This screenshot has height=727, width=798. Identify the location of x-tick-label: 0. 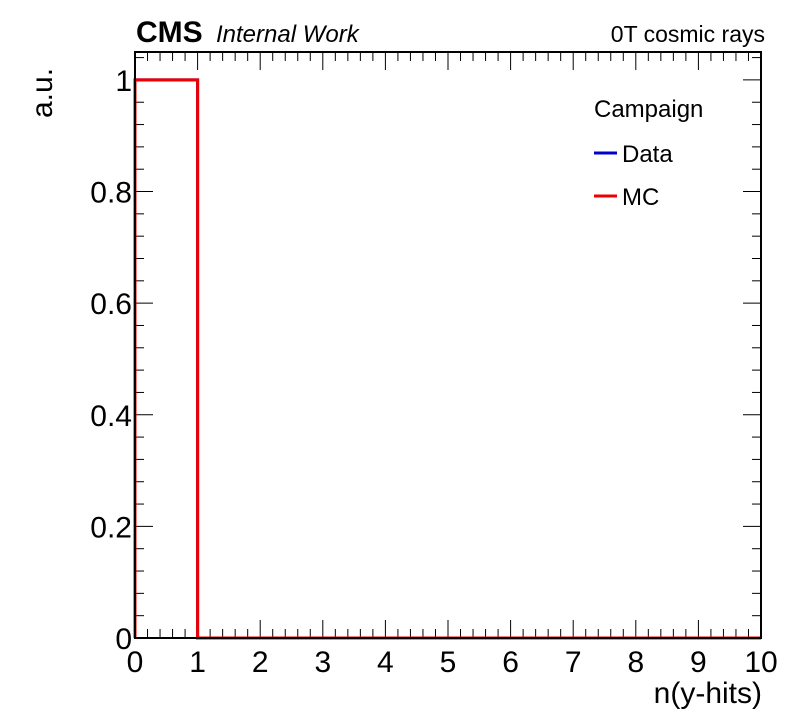
(135, 662).